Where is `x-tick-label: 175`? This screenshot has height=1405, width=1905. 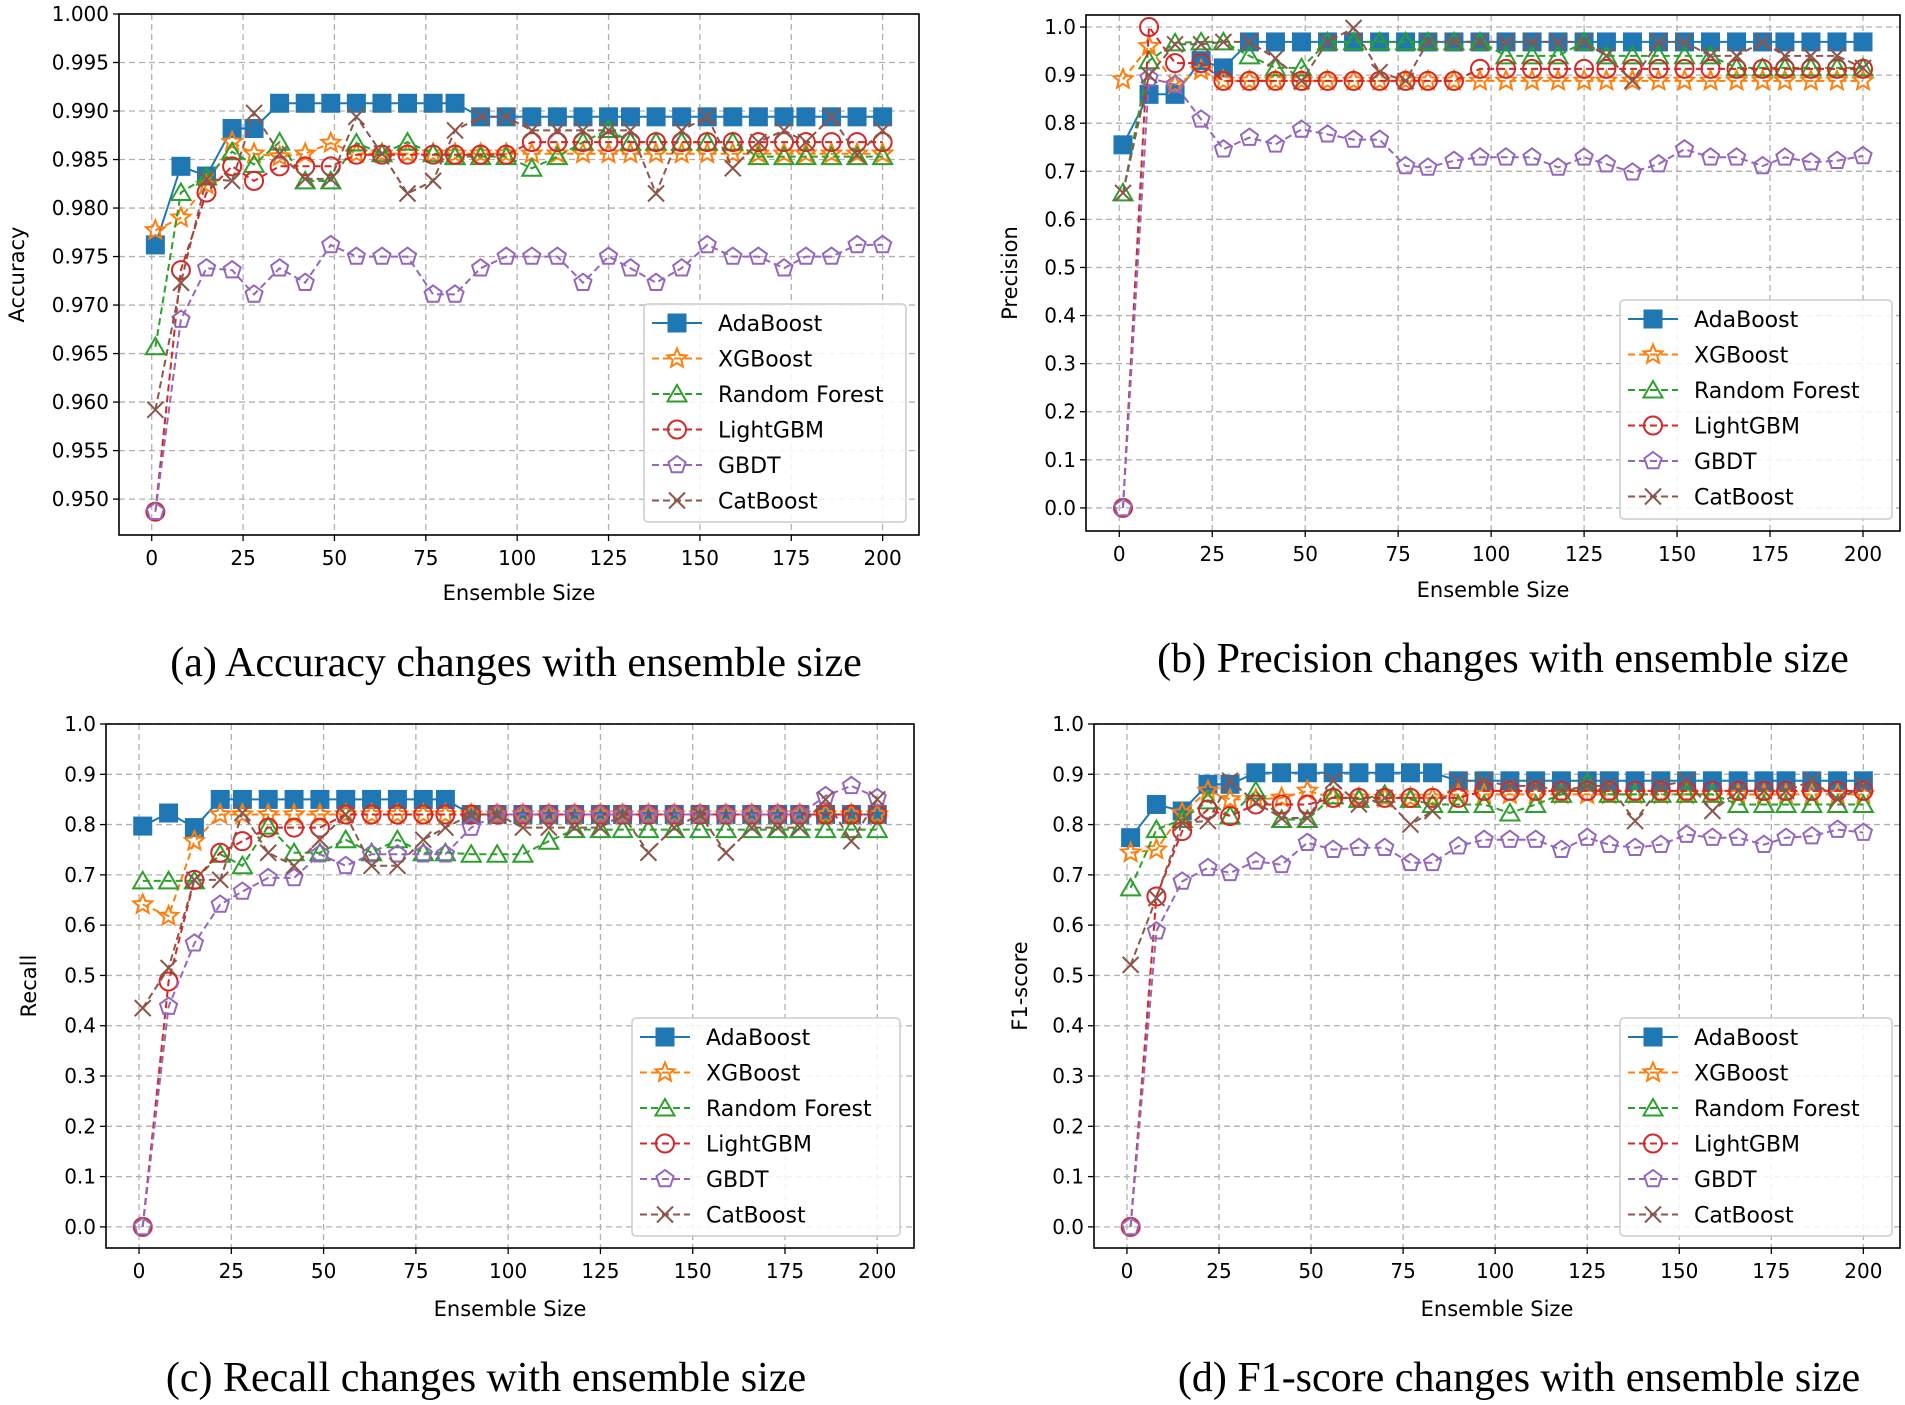
x-tick-label: 175 is located at coordinates (791, 558).